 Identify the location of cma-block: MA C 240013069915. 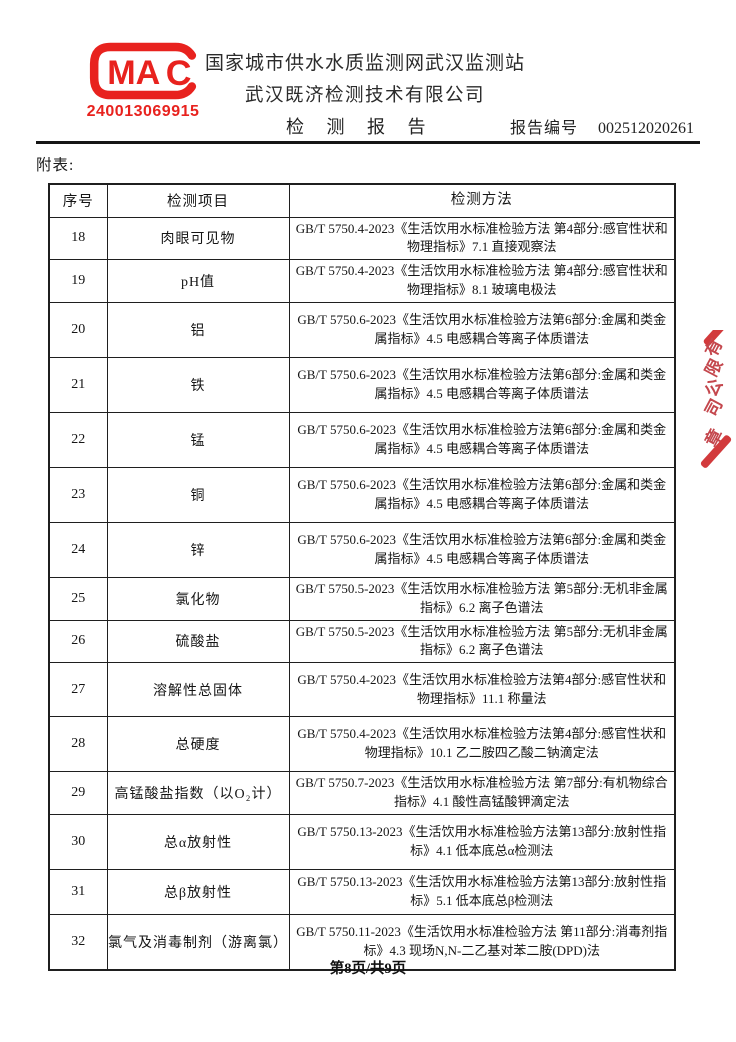
(143, 80).